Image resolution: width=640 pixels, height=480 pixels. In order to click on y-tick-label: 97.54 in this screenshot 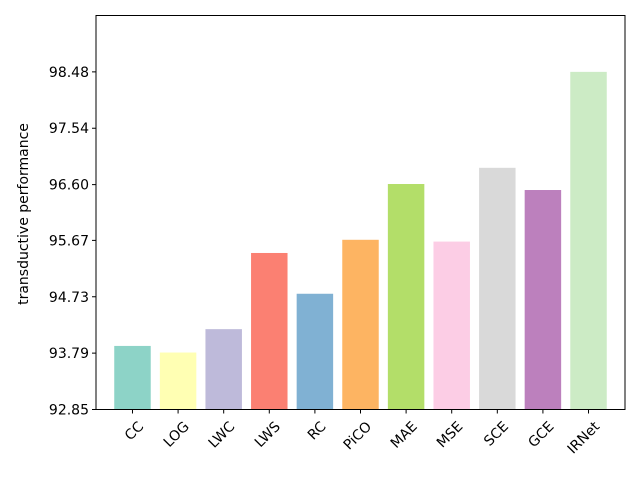, I will do `click(69, 129)`.